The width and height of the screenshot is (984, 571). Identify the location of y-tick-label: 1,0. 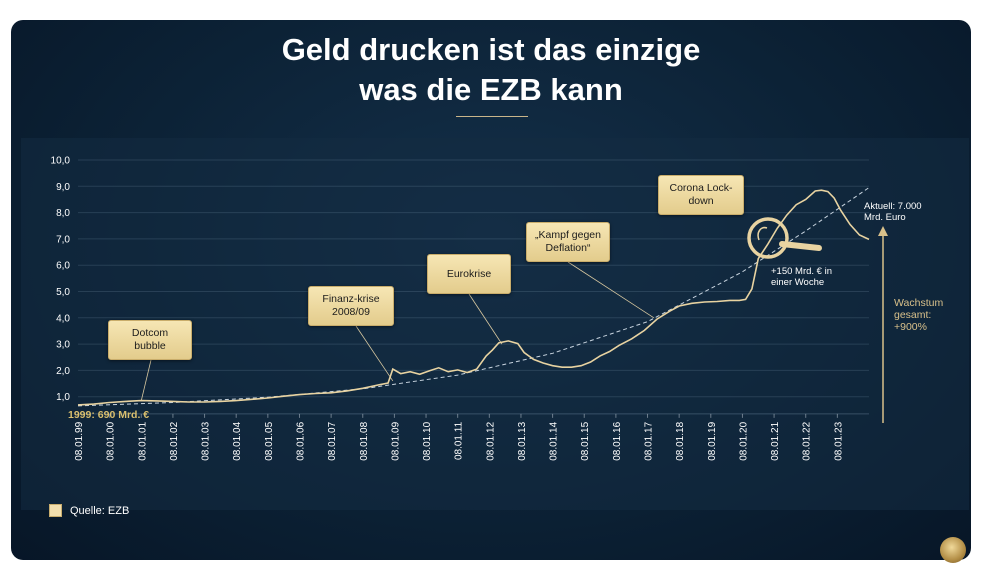
(63, 397).